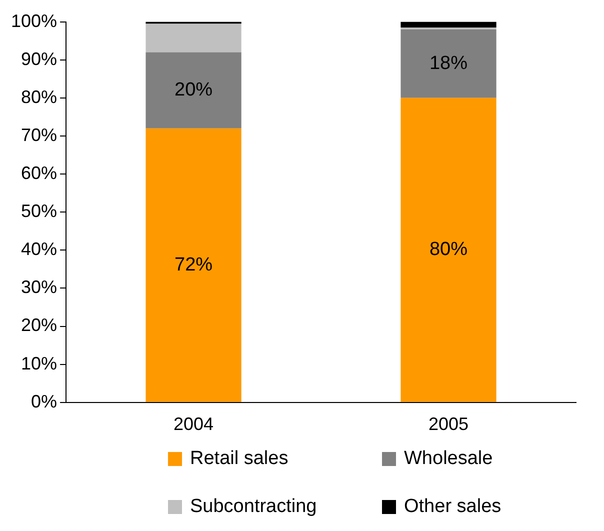  I want to click on data-label: 80%, so click(448, 249).